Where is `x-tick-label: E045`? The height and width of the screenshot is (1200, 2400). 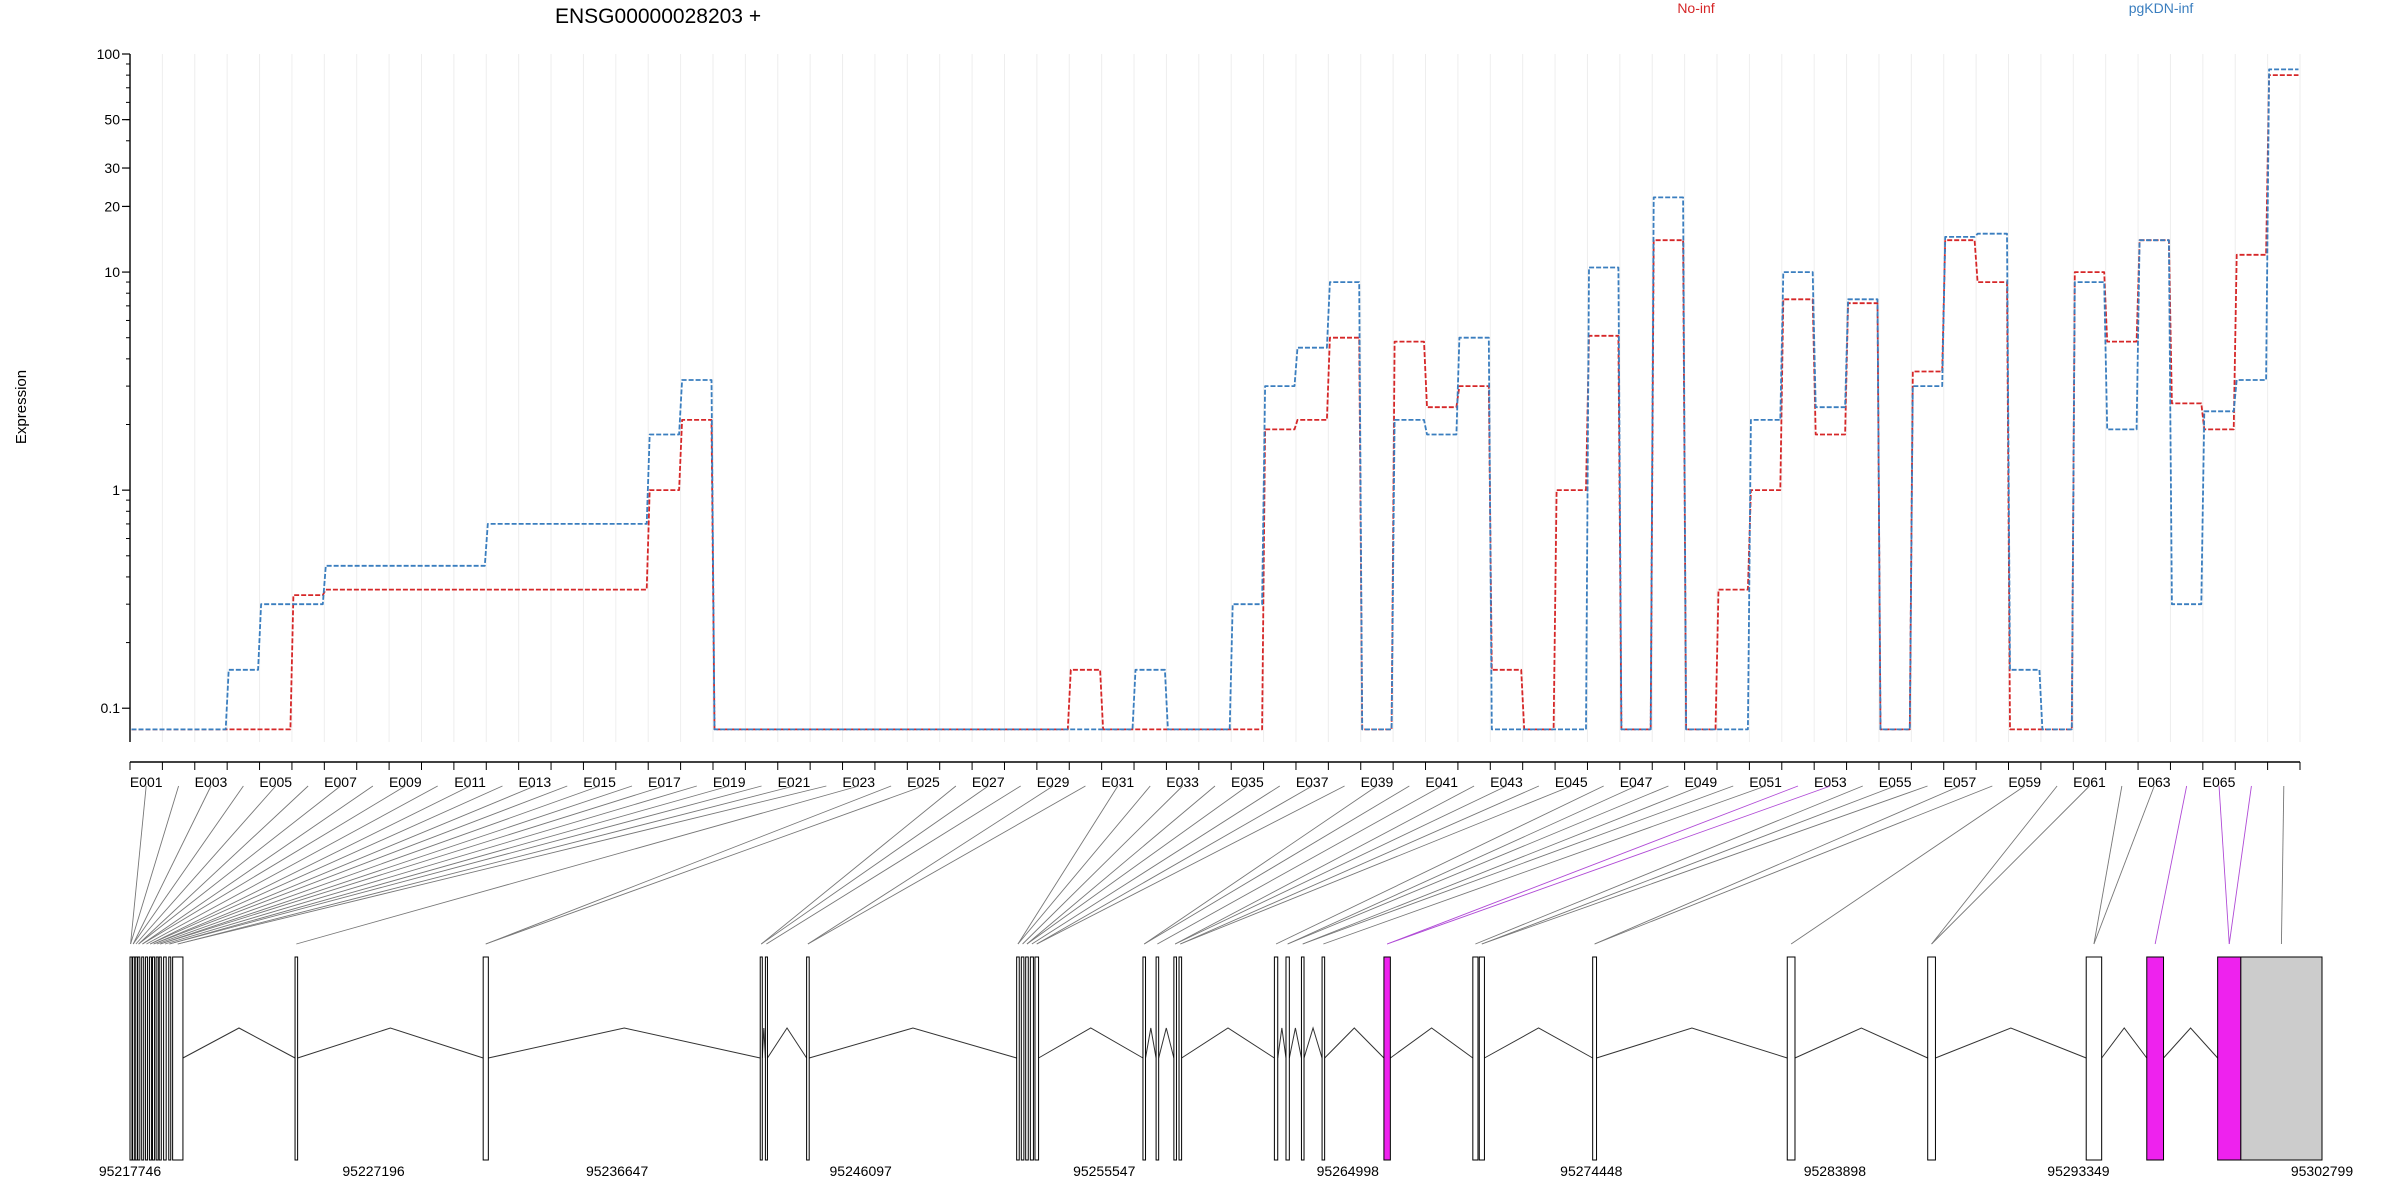 x-tick-label: E045 is located at coordinates (1571, 782).